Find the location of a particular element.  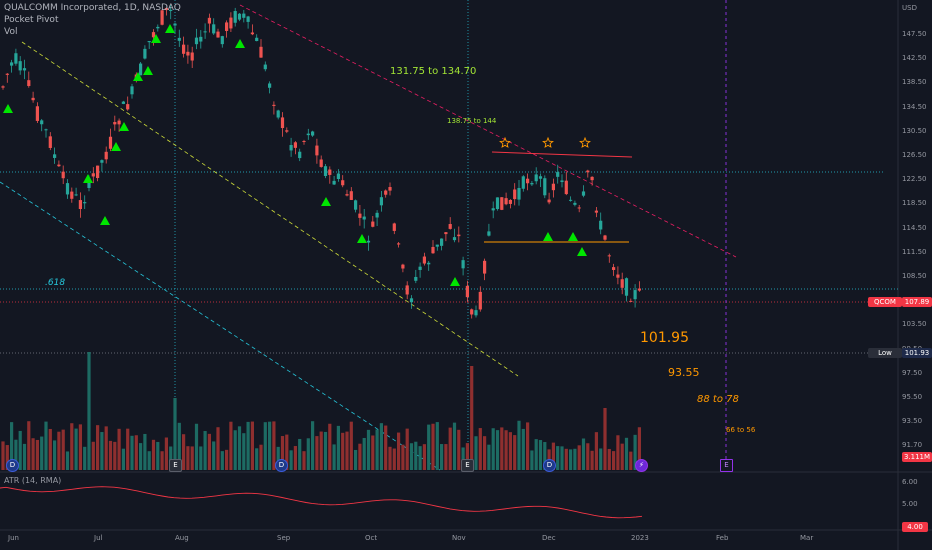

atr-indicator-label: ATR (14, RMA) is located at coordinates (33, 480).